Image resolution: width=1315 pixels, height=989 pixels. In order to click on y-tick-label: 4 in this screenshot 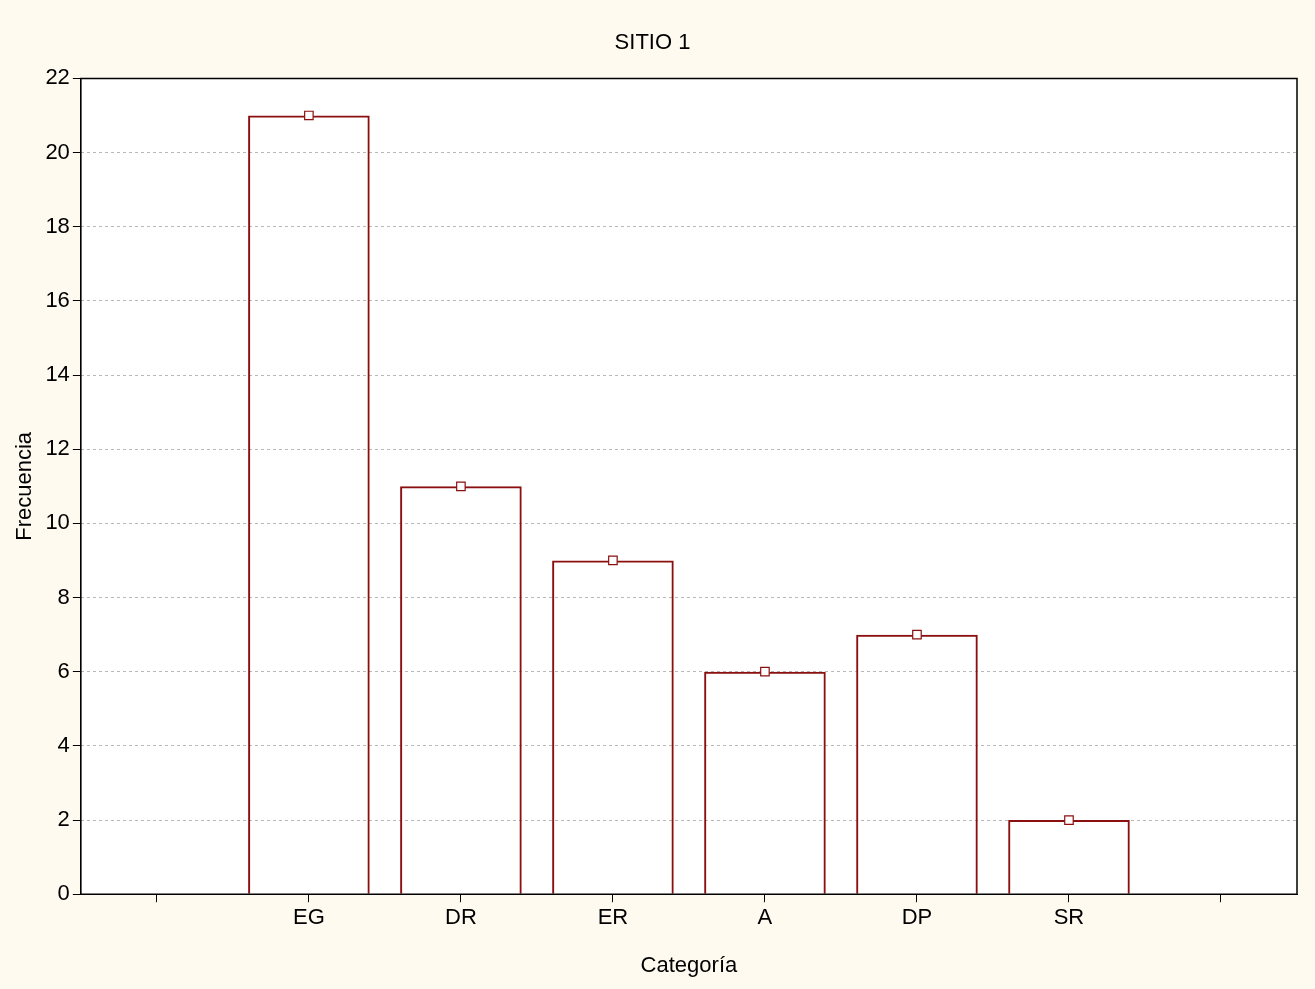, I will do `click(63, 744)`.